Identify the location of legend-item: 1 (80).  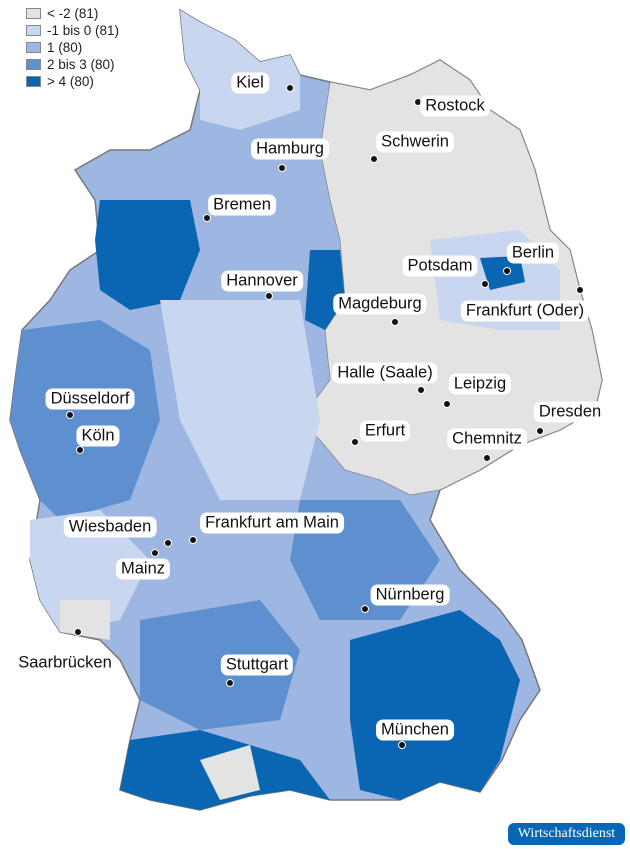
(72, 47).